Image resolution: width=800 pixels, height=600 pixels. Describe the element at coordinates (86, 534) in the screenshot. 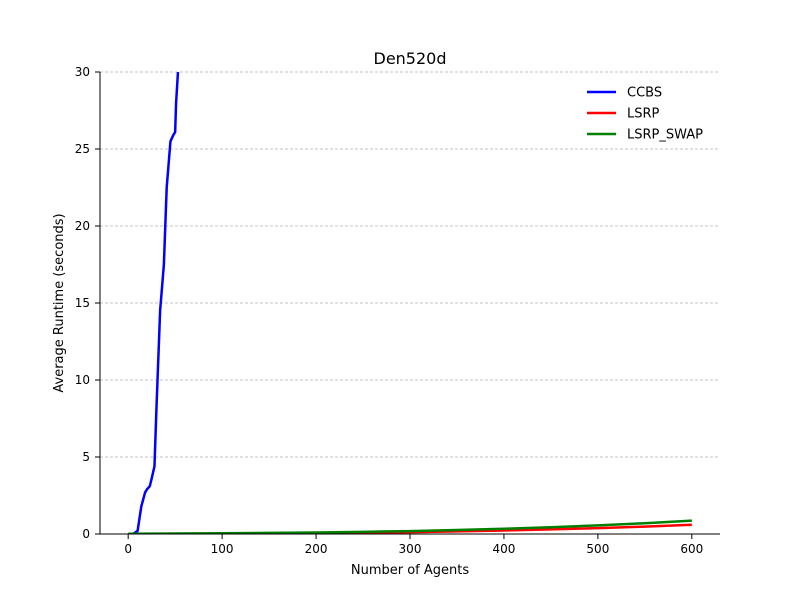

I see `y-tick-label: 0` at that location.